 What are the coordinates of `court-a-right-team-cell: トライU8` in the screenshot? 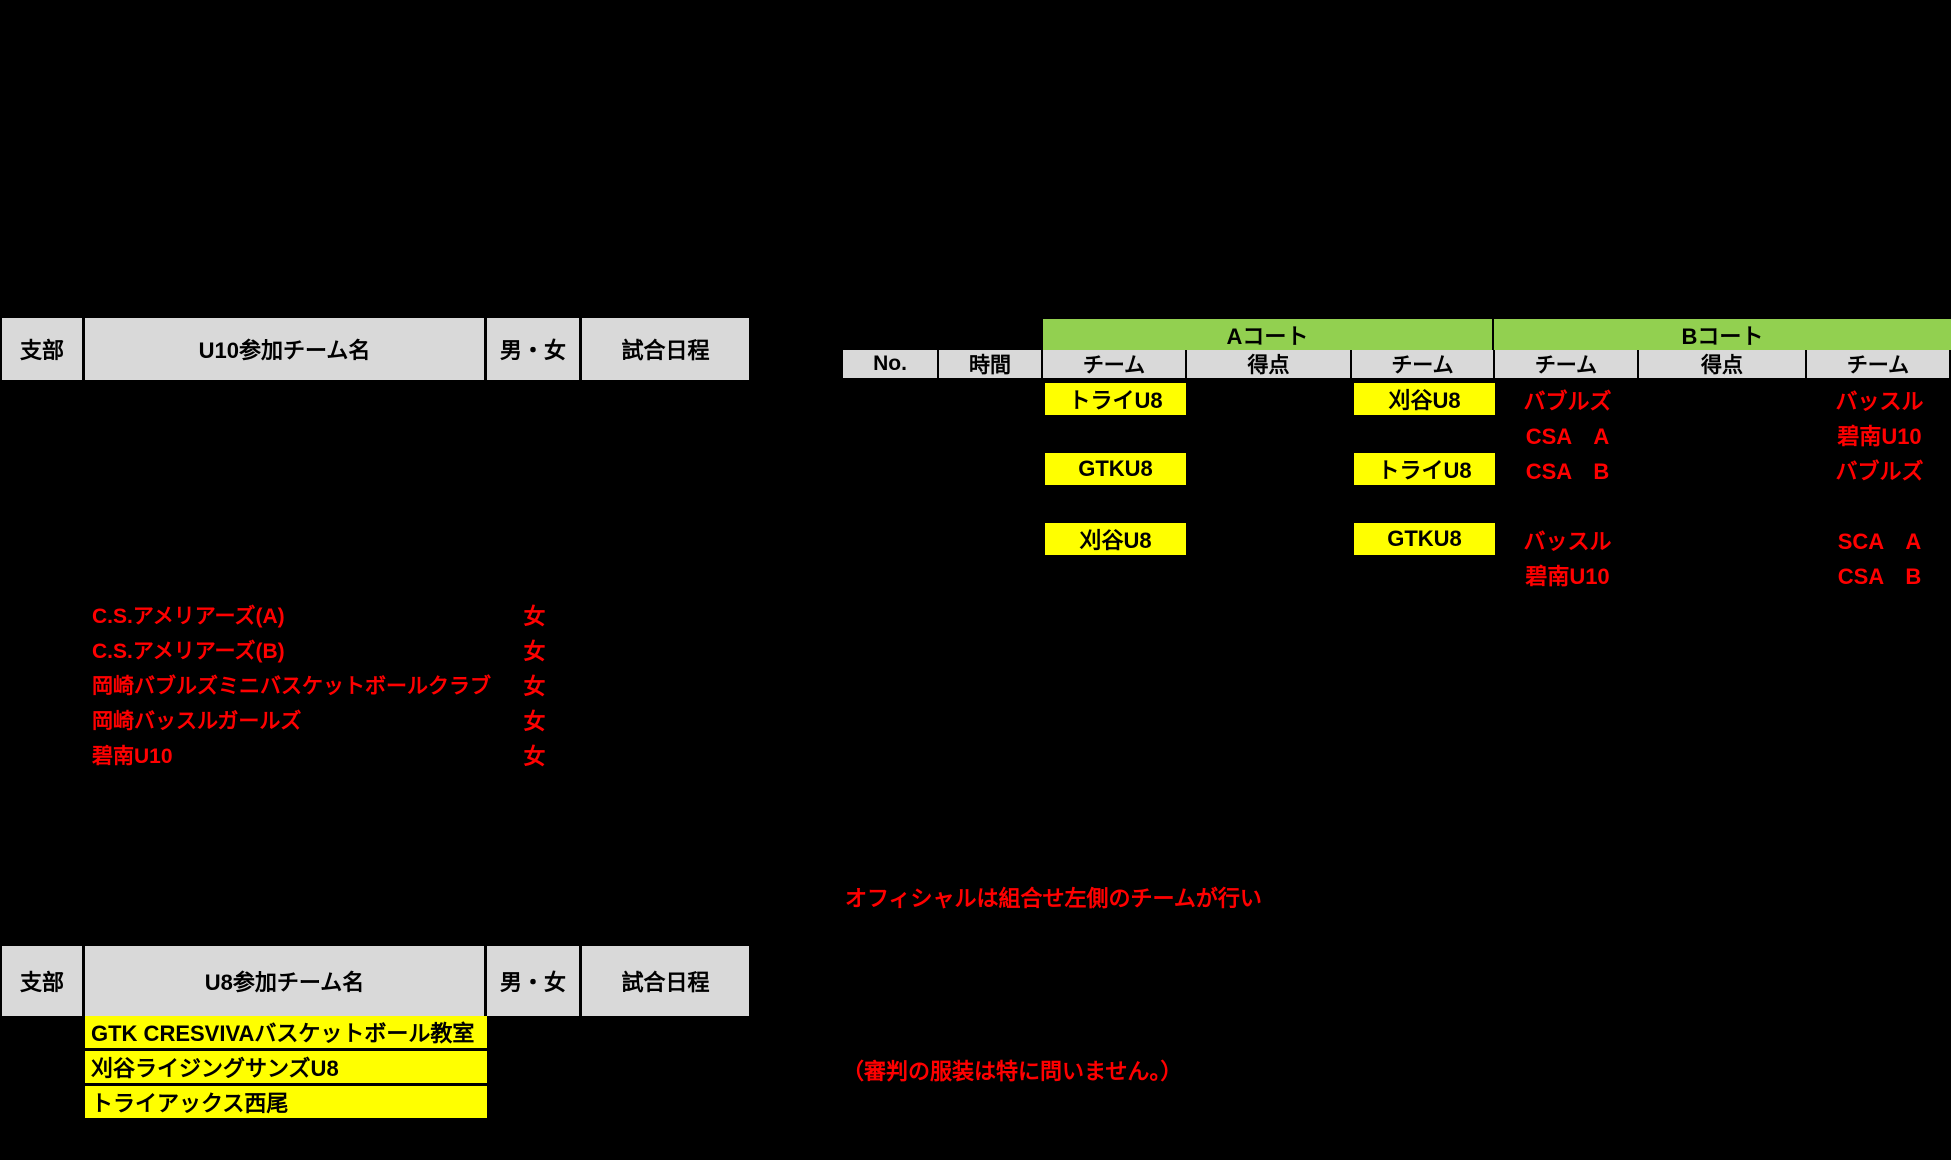 It's located at (1424, 469).